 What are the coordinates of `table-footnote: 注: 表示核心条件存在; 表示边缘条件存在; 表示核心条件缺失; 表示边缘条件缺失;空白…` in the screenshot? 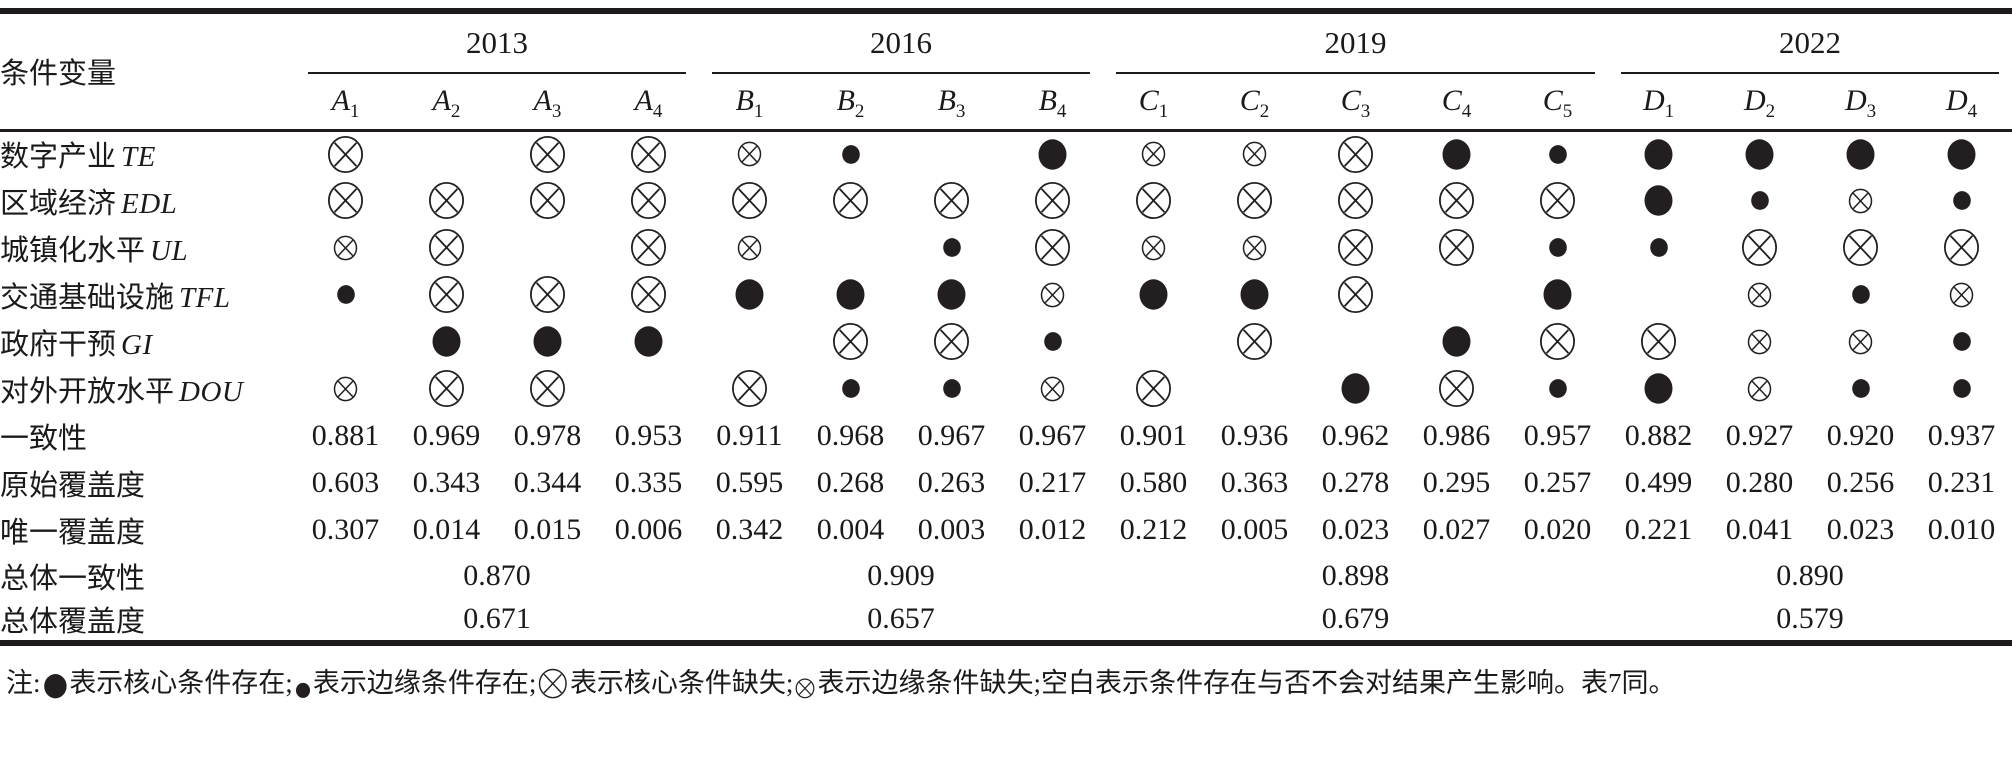 It's located at (1006, 684).